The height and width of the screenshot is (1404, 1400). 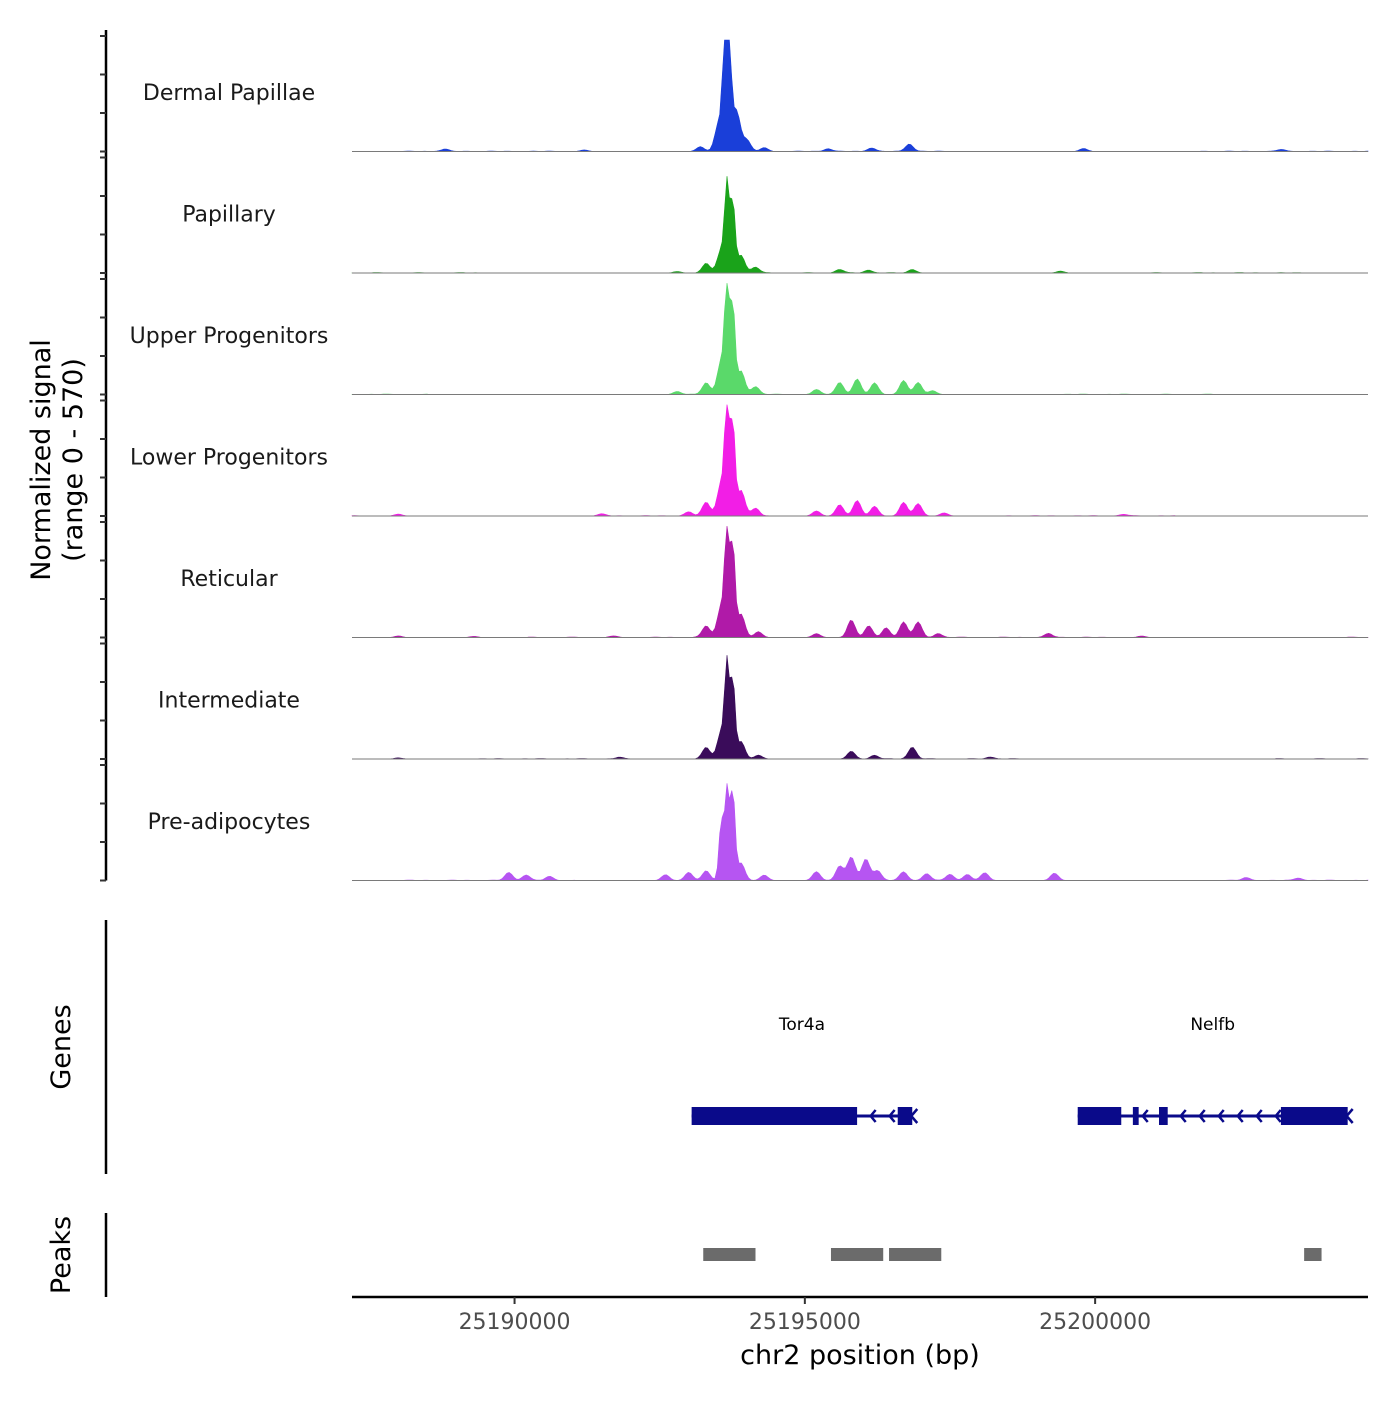 I want to click on gene-name: Tor4a, so click(x=801, y=1025).